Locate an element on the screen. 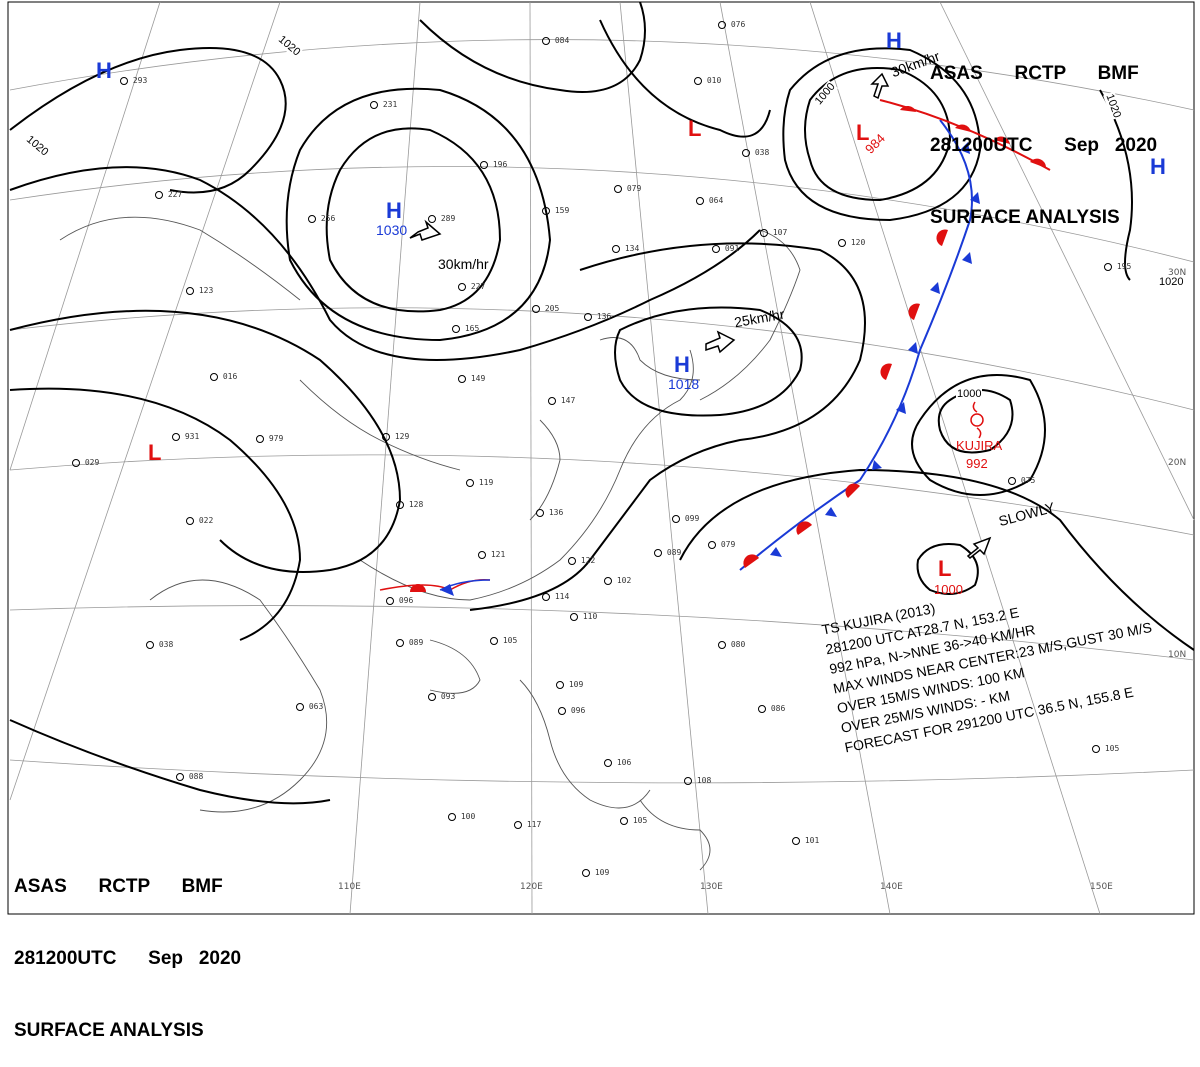 Image resolution: width=1200 pixels, height=1067 pixels. lat-line-25n is located at coordinates (602, 359).